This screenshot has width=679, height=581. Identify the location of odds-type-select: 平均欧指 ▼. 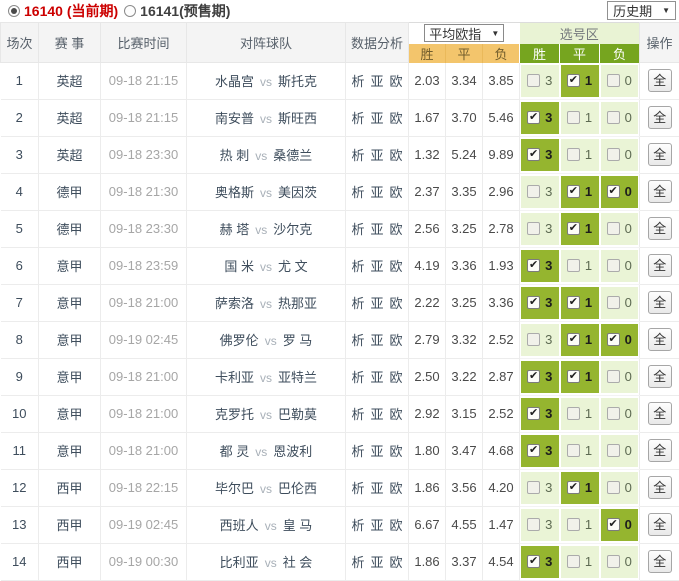
(464, 33).